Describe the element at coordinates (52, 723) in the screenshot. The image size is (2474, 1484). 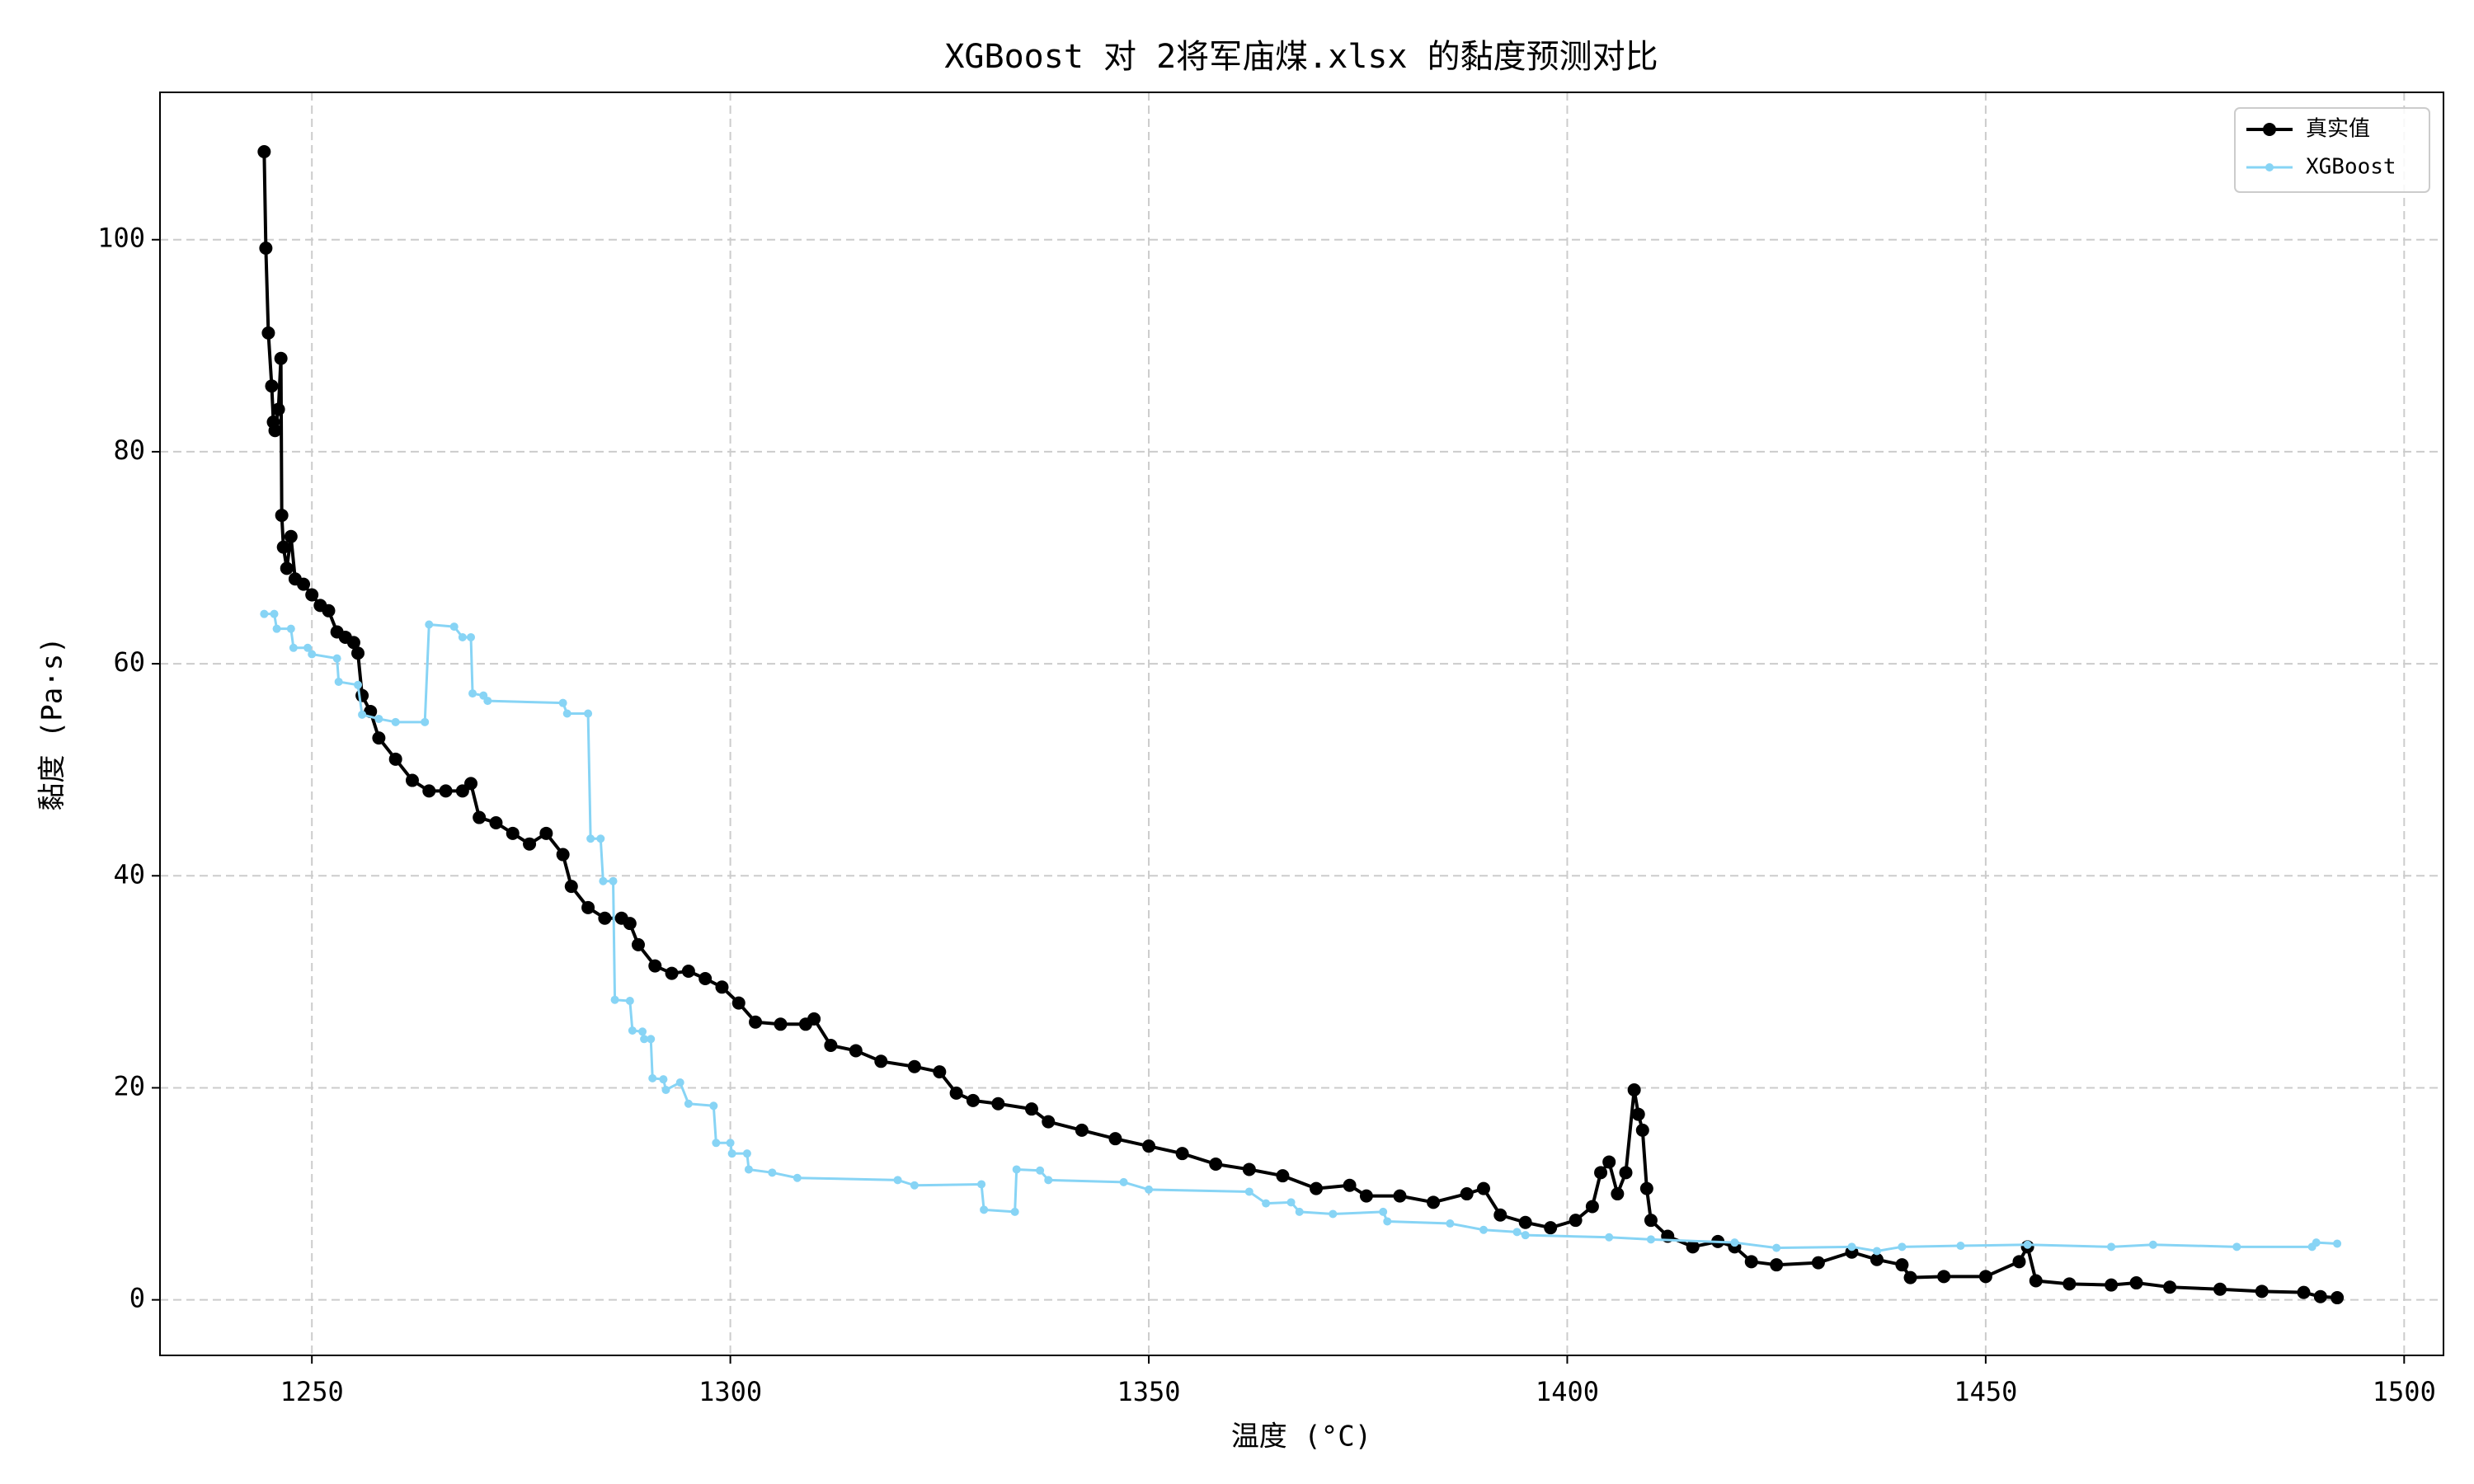
I see `y-axis-label: 黏度 (Pa·s)` at that location.